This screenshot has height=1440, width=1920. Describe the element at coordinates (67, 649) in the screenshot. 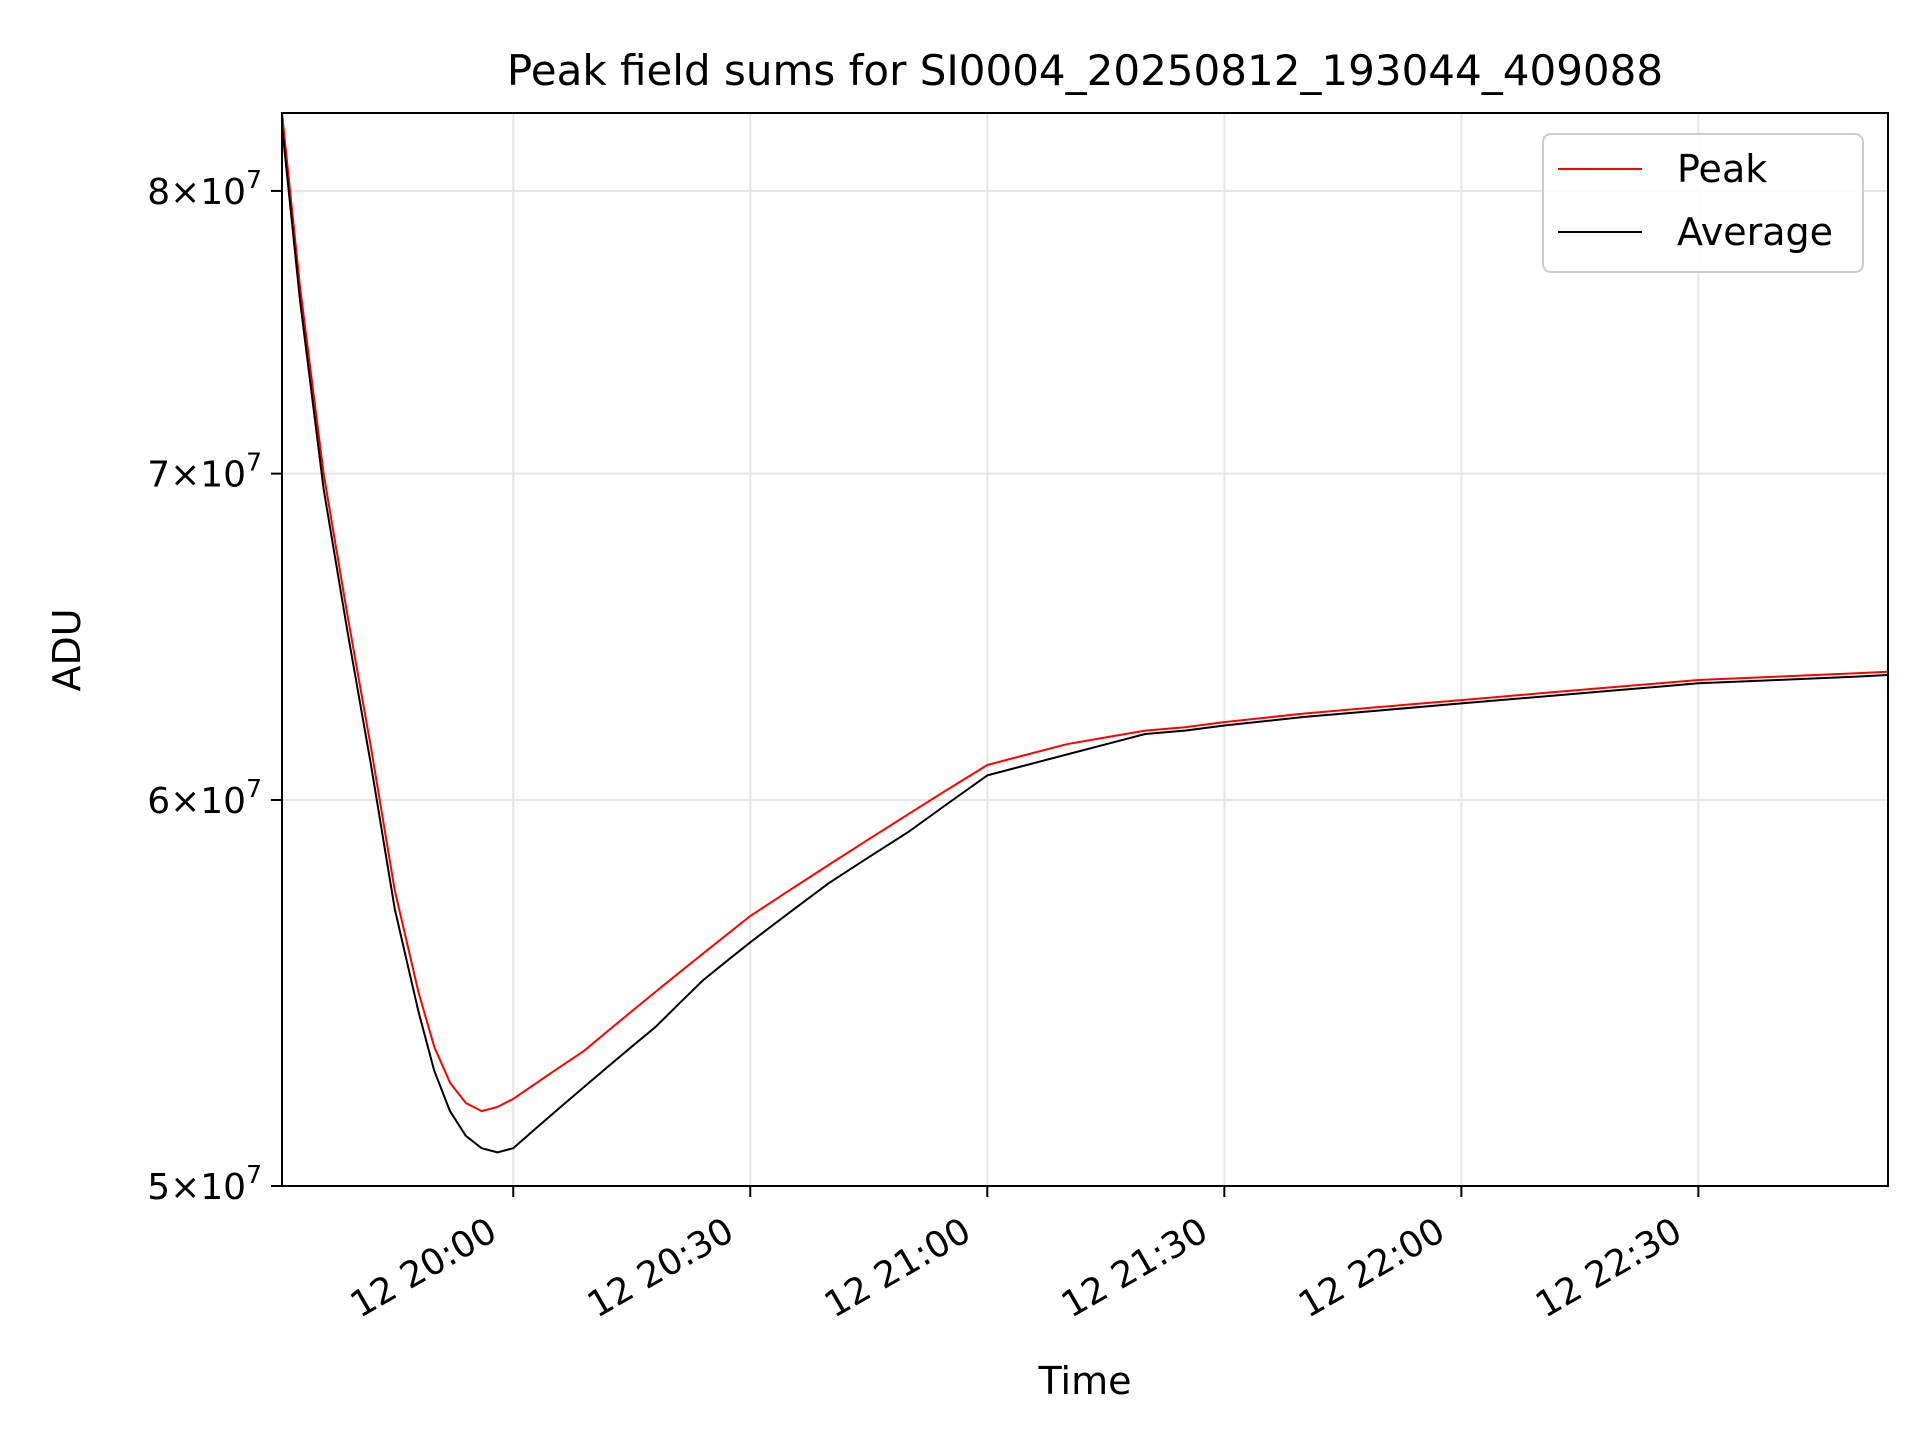

I see `y-axis-label: ADU` at that location.